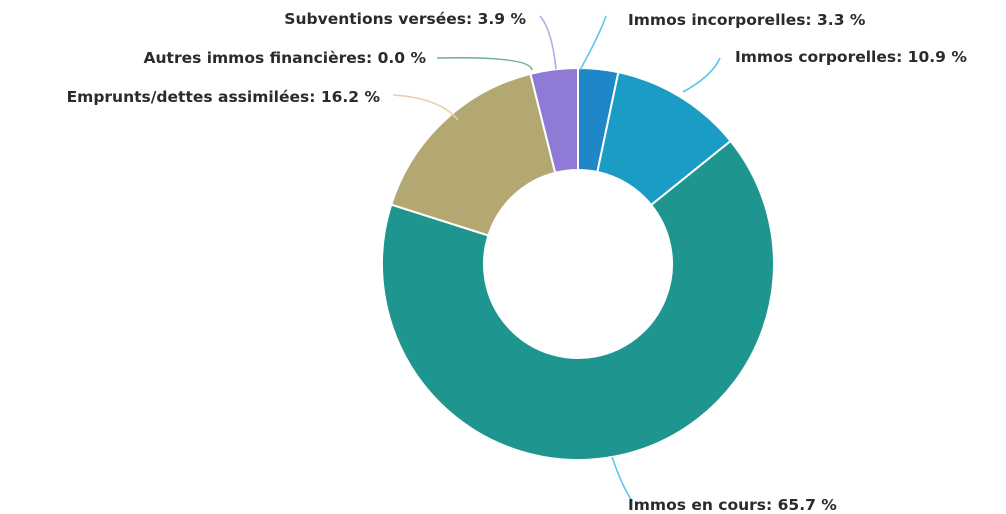  What do you see at coordinates (473, 154) in the screenshot?
I see `slice-emprunts-dettes-assimil-es` at bounding box center [473, 154].